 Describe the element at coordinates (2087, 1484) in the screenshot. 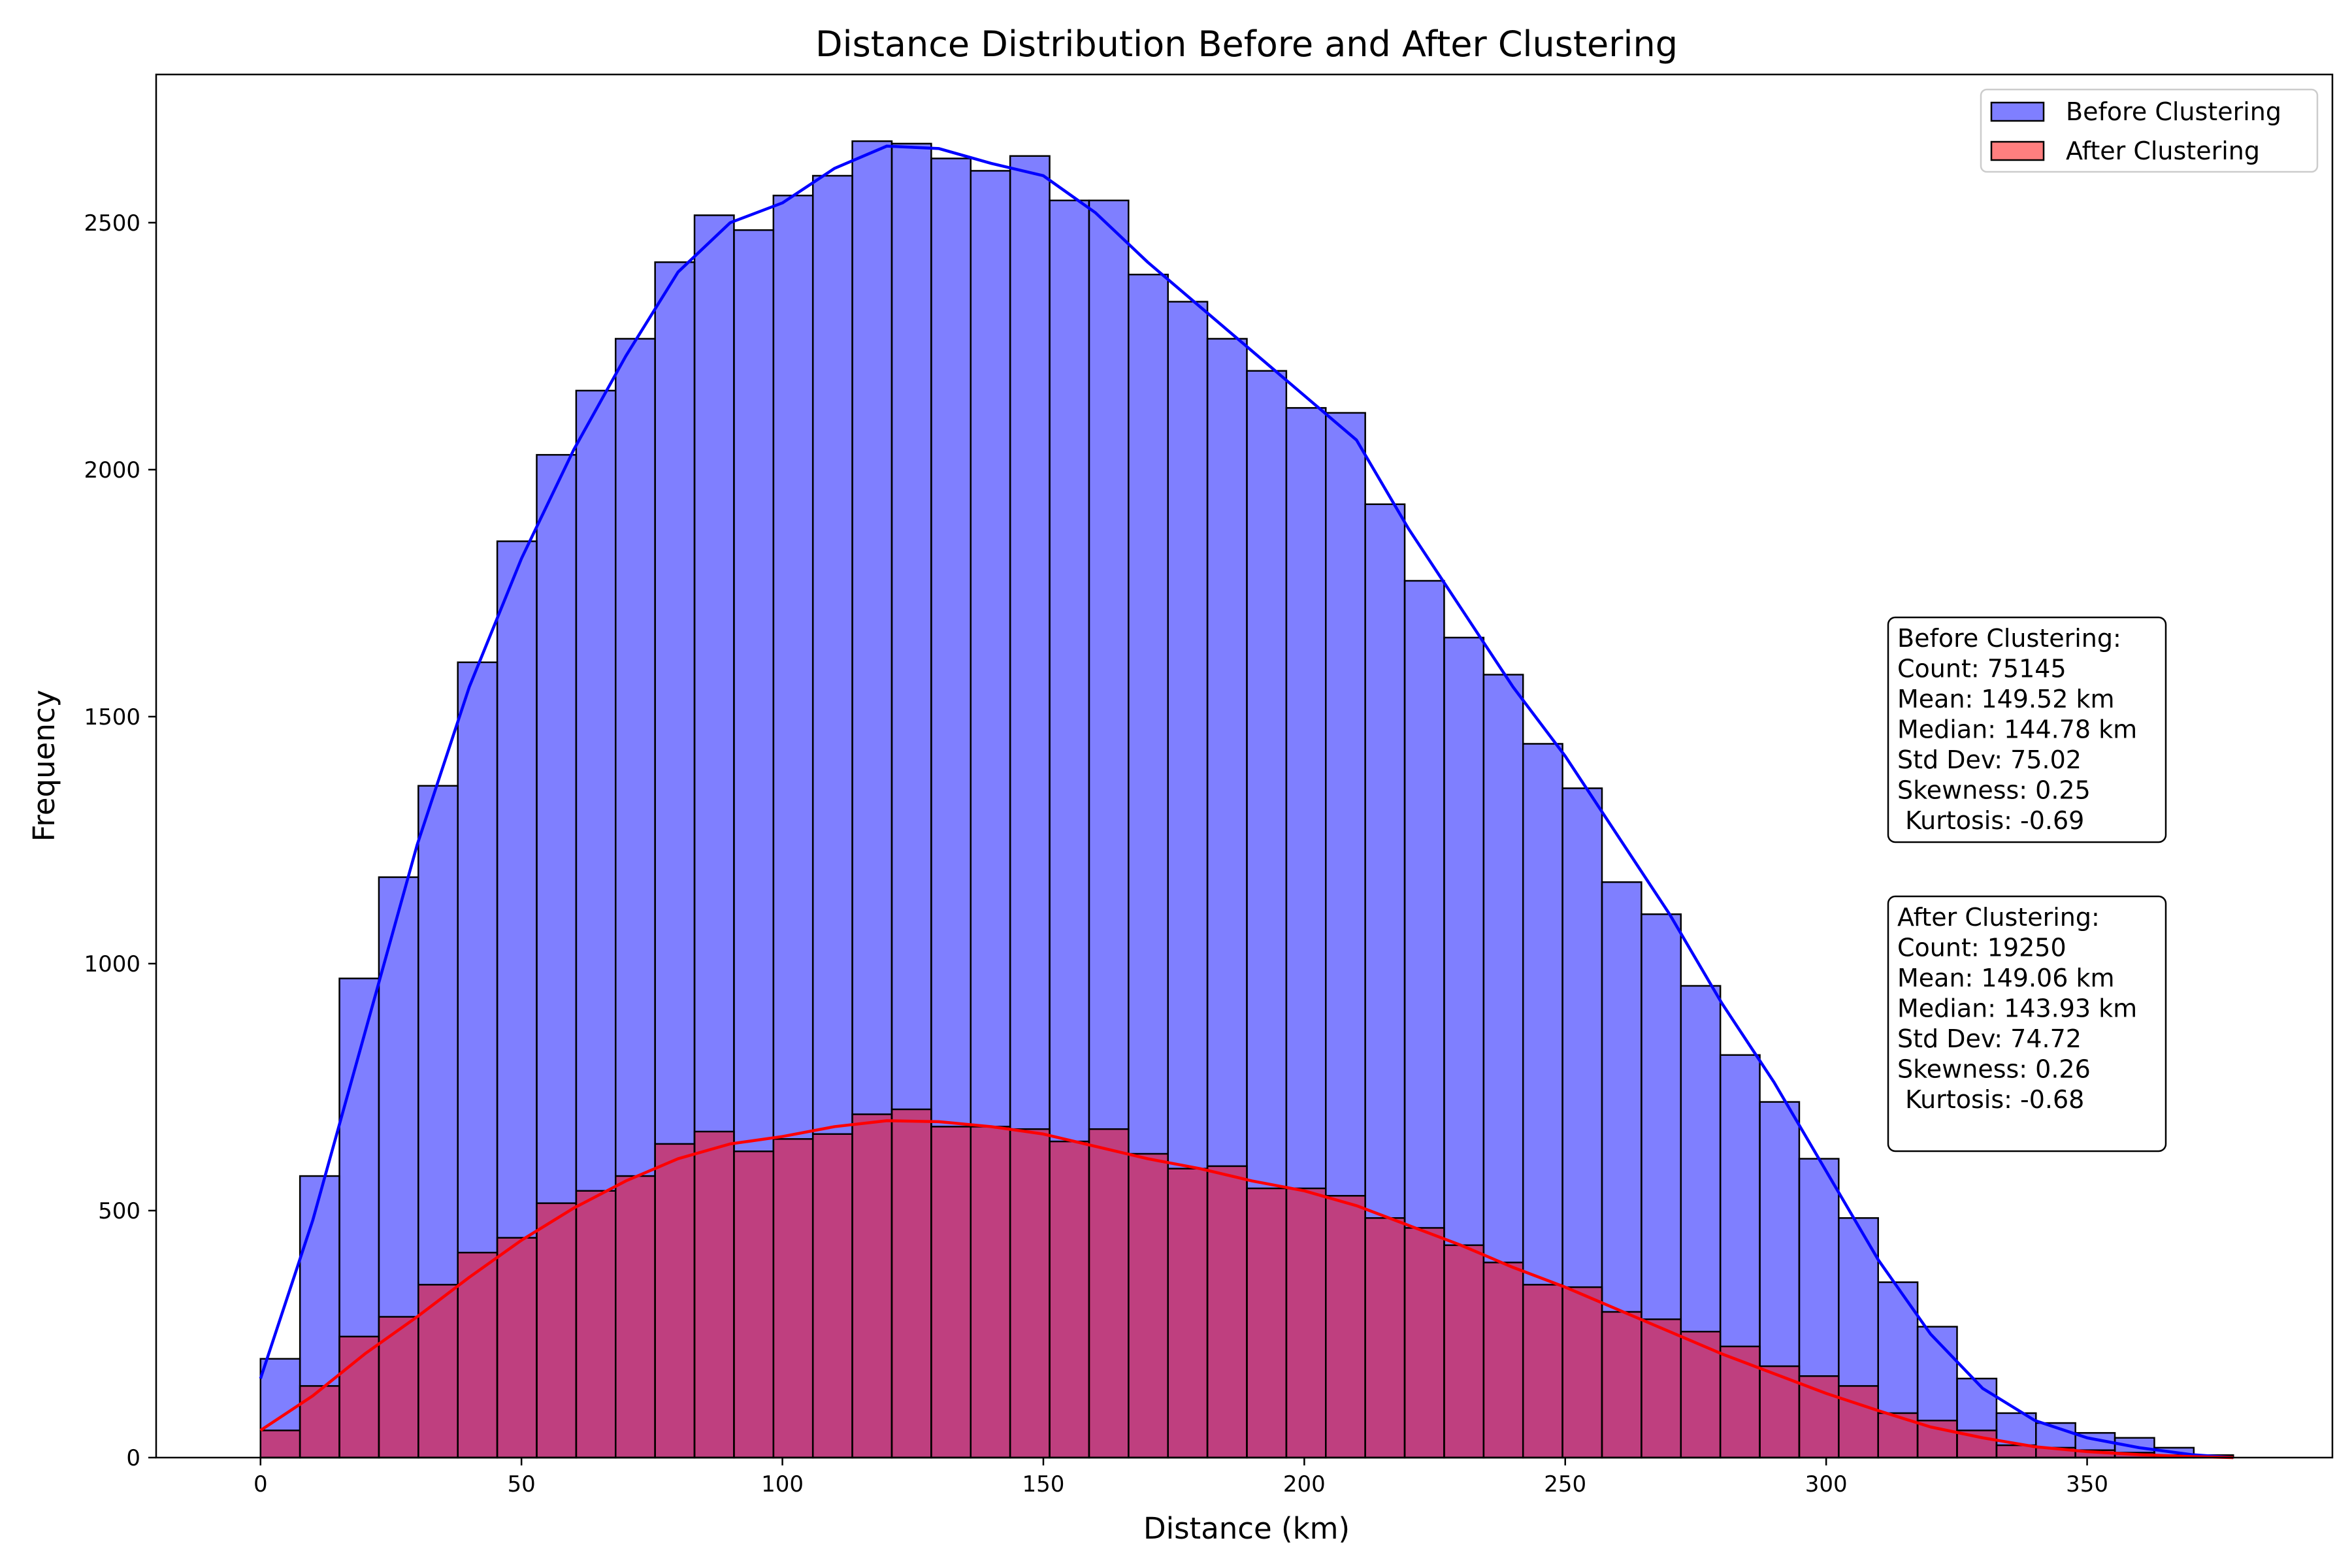

I see `x-tick-label: 350` at that location.